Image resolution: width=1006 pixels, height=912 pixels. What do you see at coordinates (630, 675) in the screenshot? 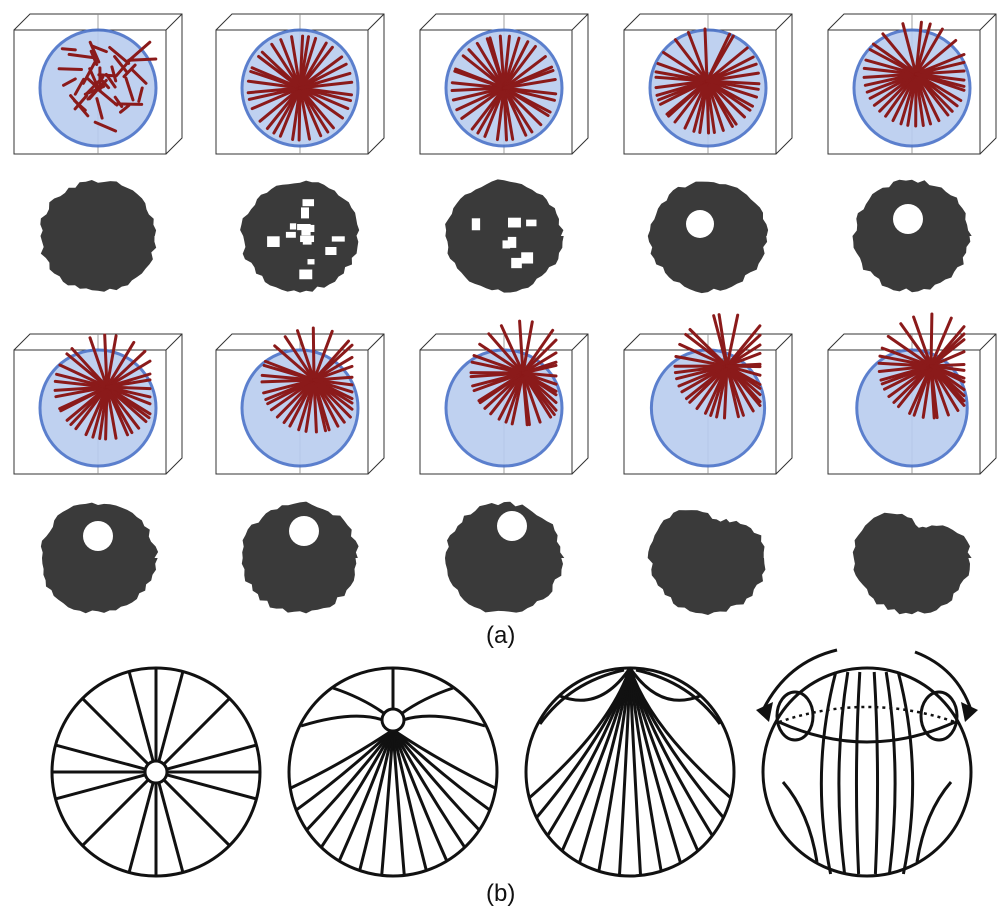
I see `surface-defect-point` at bounding box center [630, 675].